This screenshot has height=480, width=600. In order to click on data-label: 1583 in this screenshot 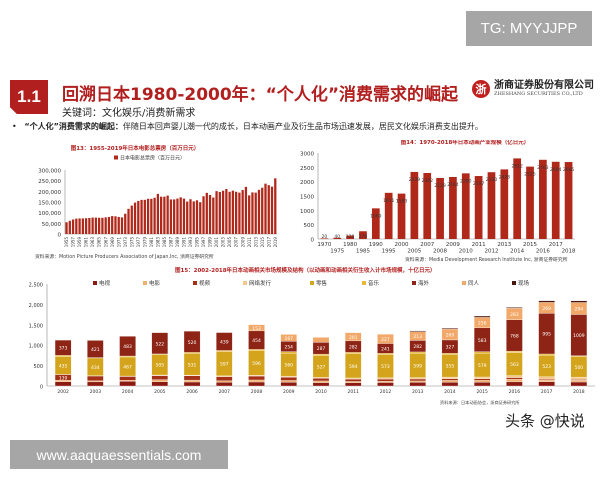, I will do `click(402, 202)`.